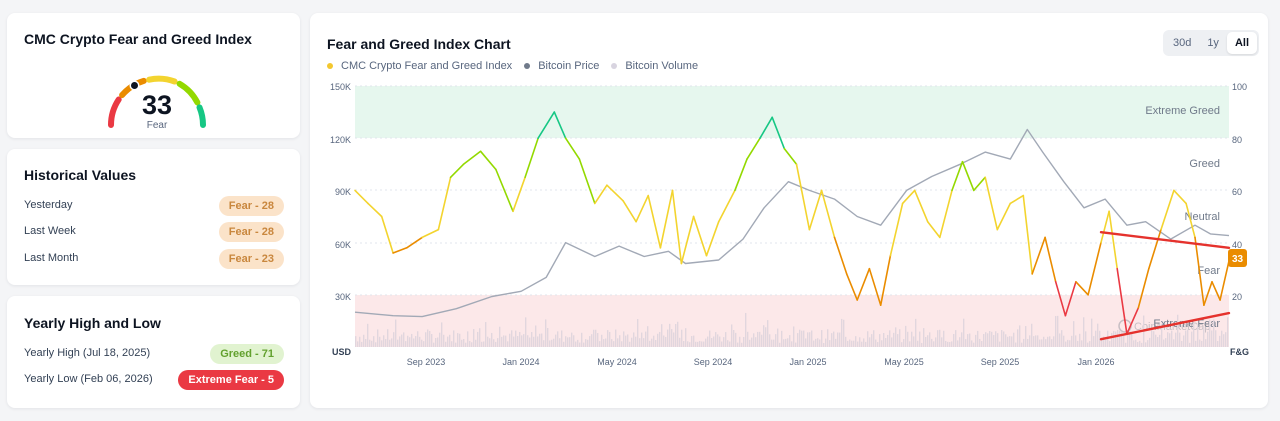 The image size is (1280, 421). Describe the element at coordinates (138, 39) in the screenshot. I see `gauge-title: CMC Crypto Fear and Greed Index` at that location.